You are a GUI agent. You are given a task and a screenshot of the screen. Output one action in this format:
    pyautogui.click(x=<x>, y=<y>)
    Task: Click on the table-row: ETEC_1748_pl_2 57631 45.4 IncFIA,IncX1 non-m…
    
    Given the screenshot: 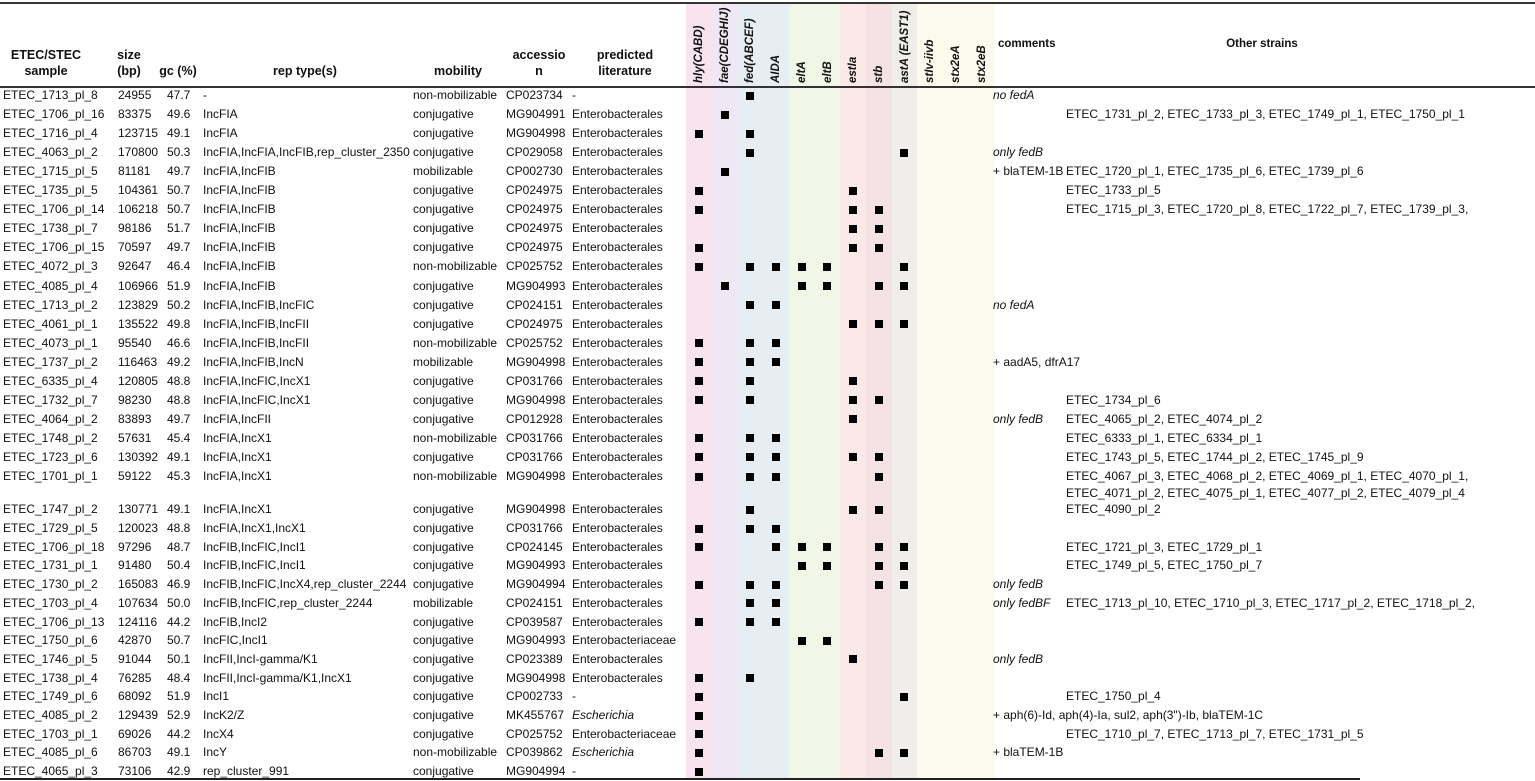 What is the action you would take?
    pyautogui.click(x=767, y=438)
    